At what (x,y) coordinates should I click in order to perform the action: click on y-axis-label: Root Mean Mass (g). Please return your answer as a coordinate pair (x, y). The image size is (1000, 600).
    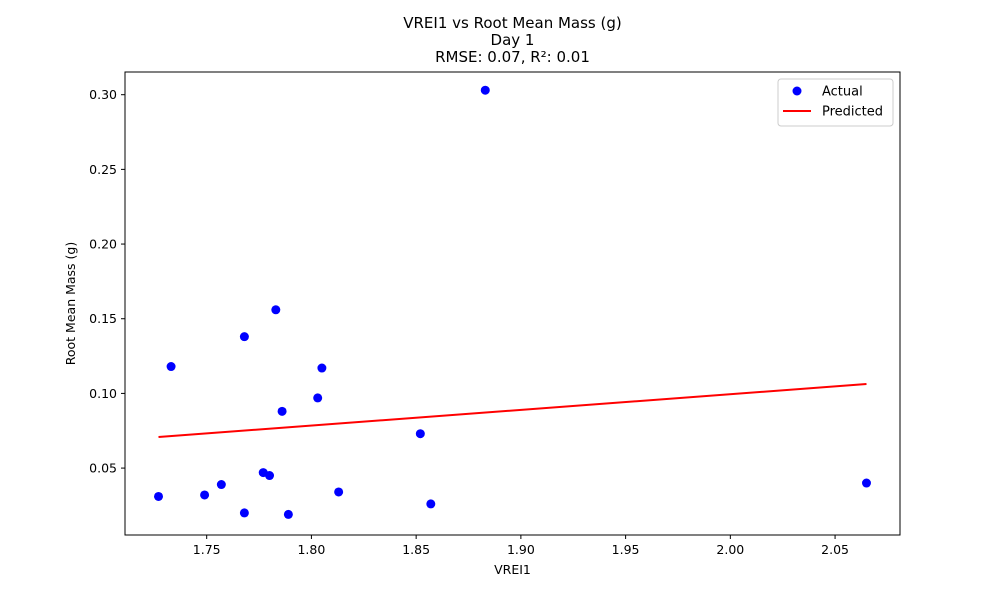
    Looking at the image, I should click on (70, 303).